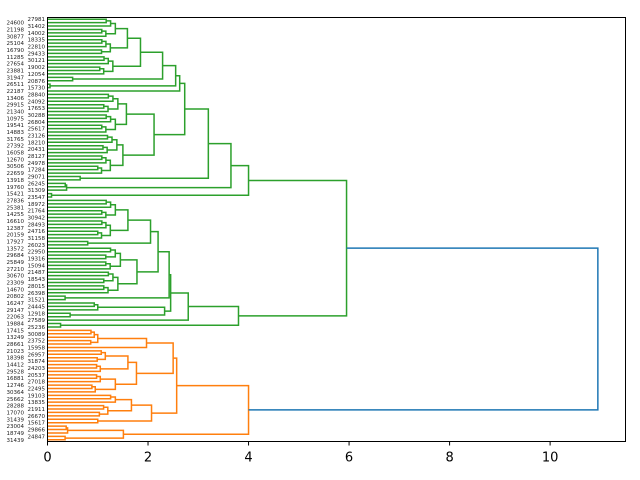 Image resolution: width=640 pixels, height=480 pixels. Describe the element at coordinates (16, 208) in the screenshot. I see `leaf-label: 25381` at that location.